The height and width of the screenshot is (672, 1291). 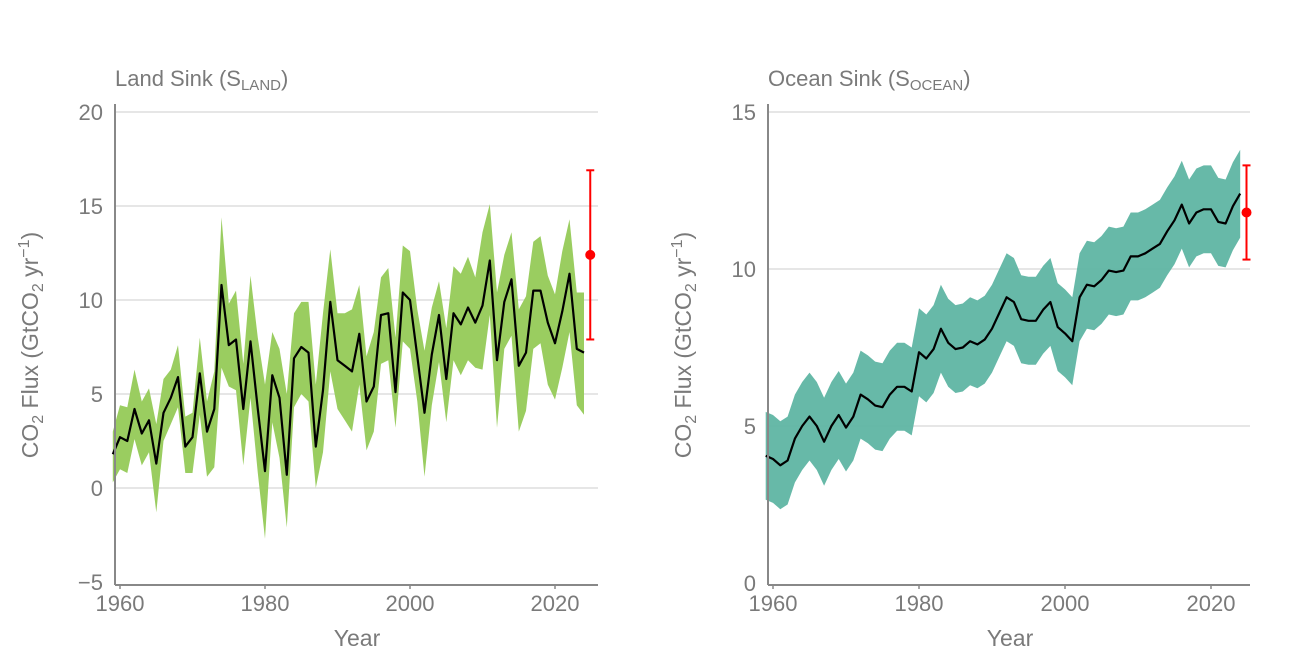 I want to click on ocean-y-tick-label: 15, so click(x=744, y=112).